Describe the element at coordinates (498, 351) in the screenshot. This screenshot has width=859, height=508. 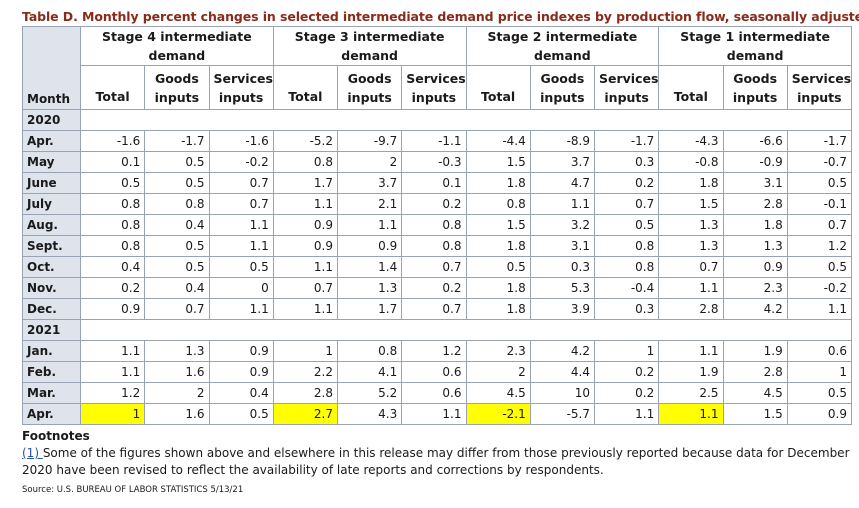
I see `value-cell: 2.3` at that location.